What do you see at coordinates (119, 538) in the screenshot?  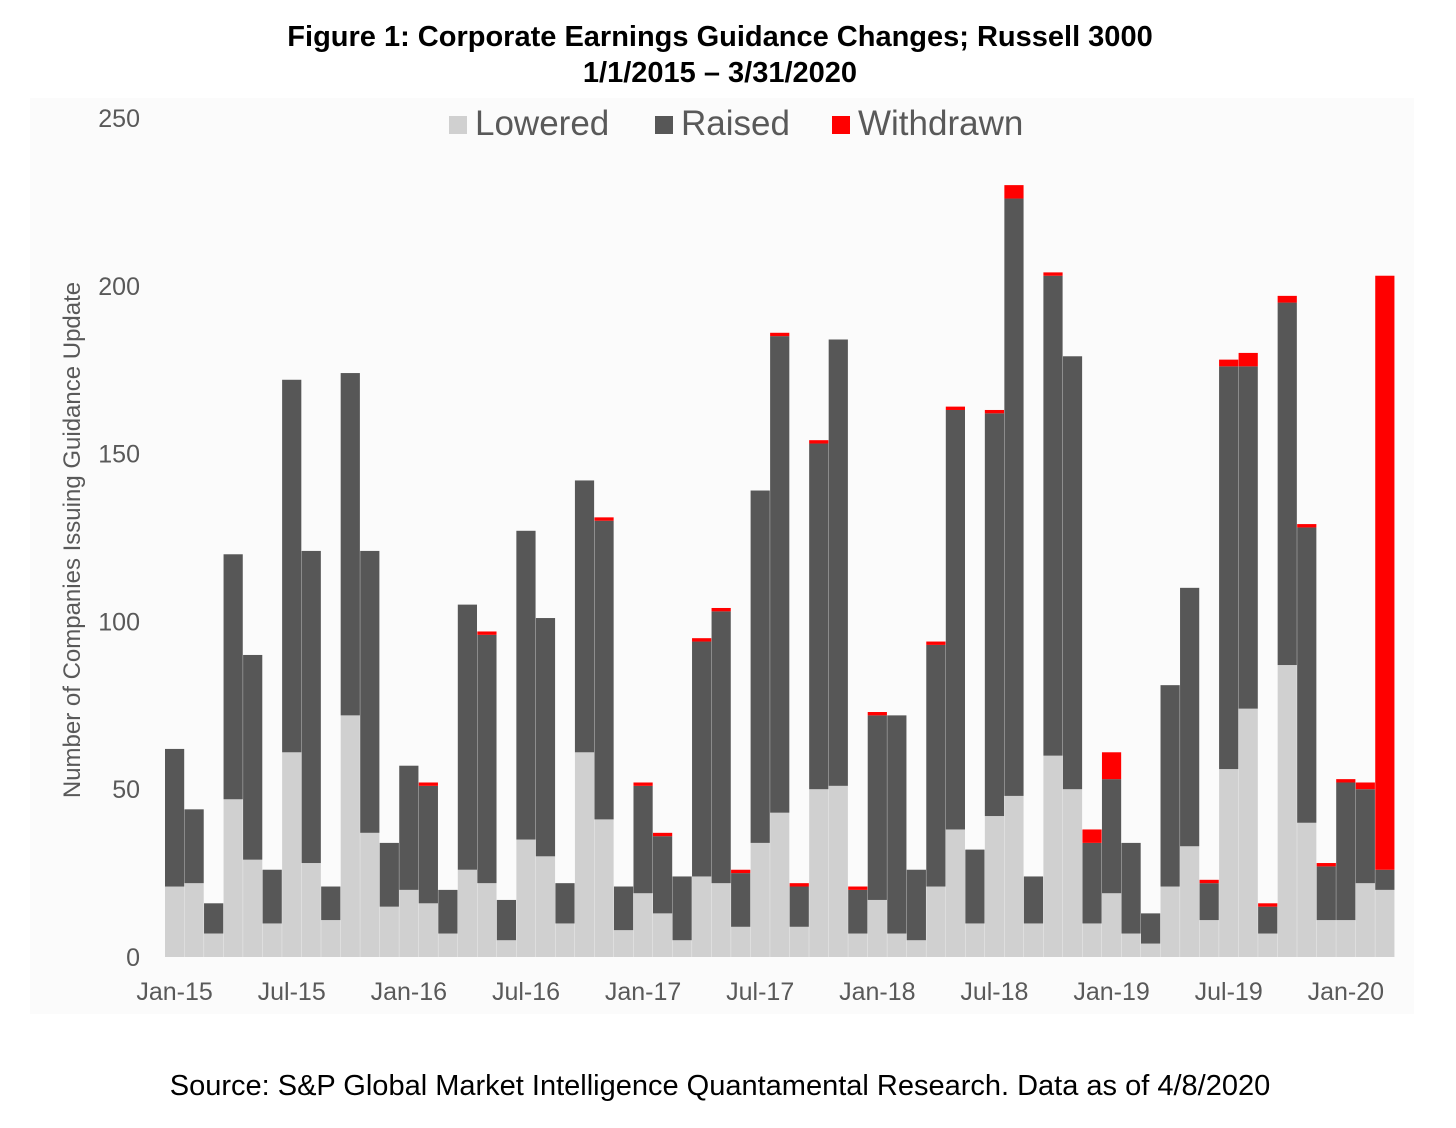 I see `y-axis-ticks: 0 50 100 150 200 250` at bounding box center [119, 538].